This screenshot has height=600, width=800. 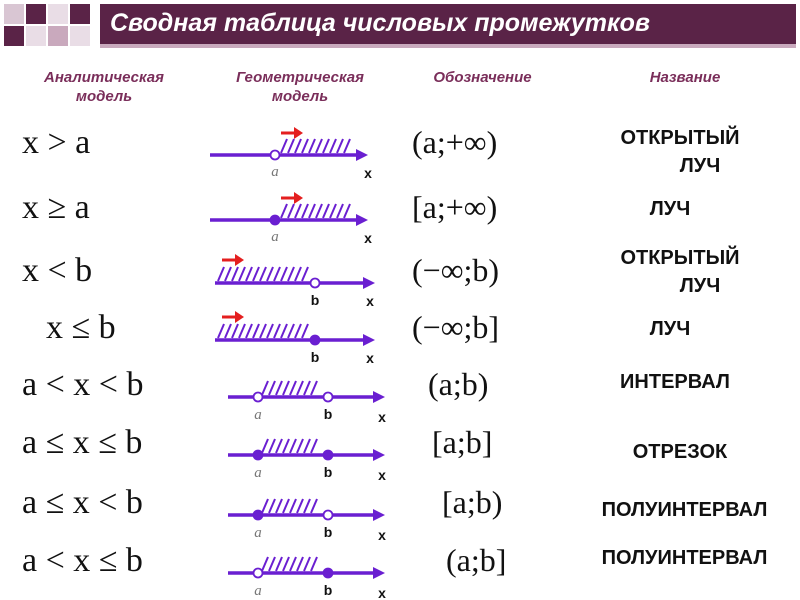 What do you see at coordinates (300, 96) in the screenshot?
I see `column-header-geometric-line2: модель` at bounding box center [300, 96].